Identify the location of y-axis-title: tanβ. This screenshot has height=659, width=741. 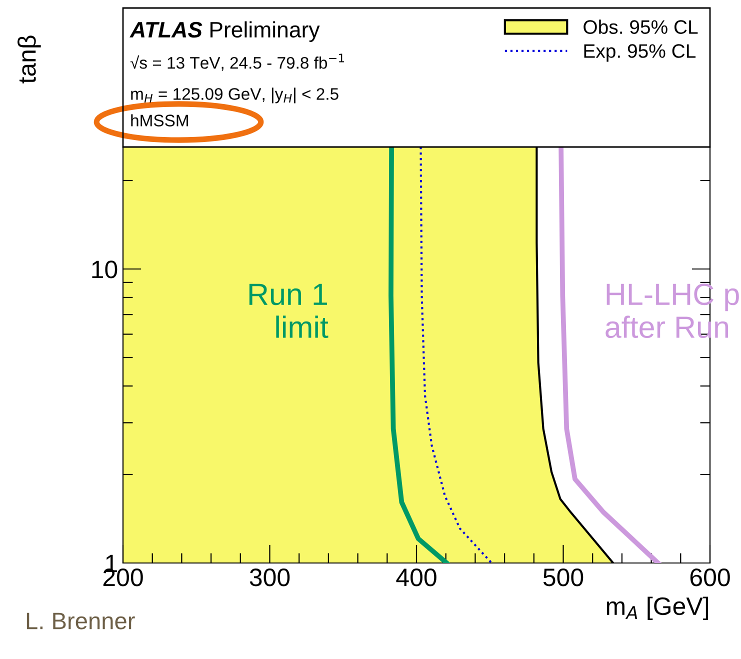
(29, 60).